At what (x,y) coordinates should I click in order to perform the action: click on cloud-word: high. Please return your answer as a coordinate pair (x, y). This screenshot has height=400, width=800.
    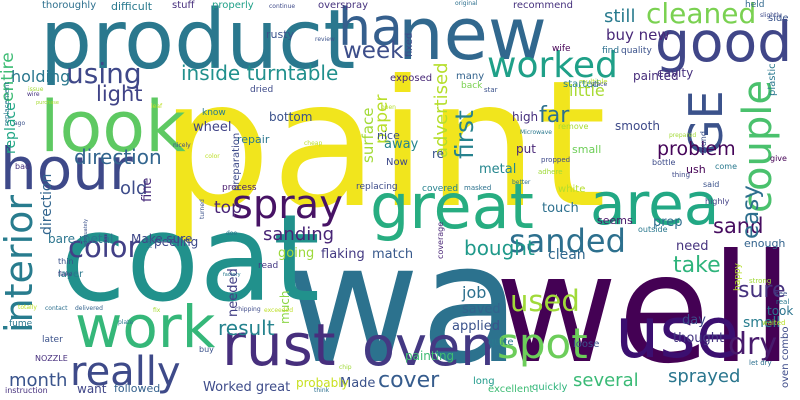
    Looking at the image, I should click on (525, 117).